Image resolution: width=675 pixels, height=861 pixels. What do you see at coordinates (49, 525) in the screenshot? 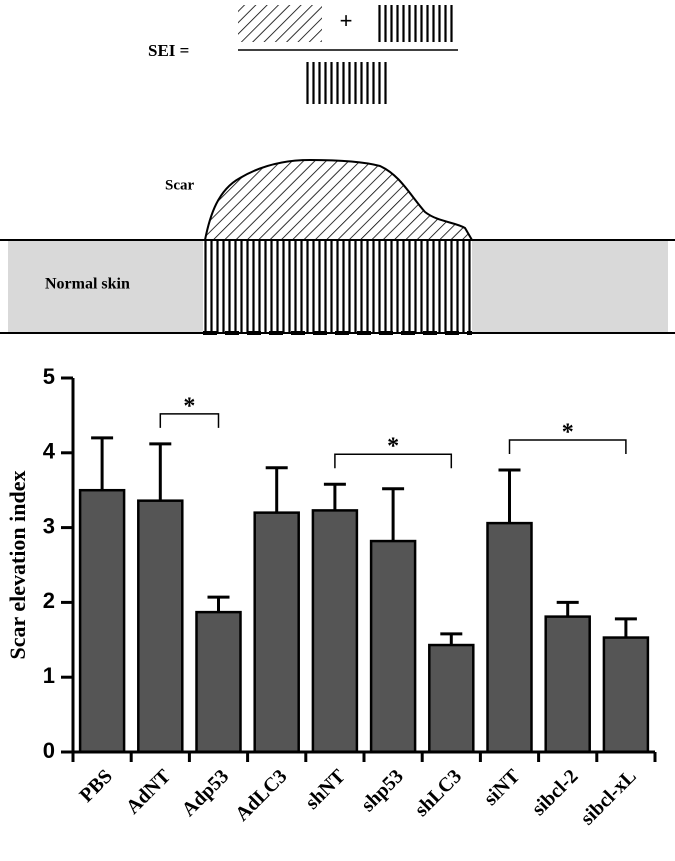
I see `y-tick-label: 3` at bounding box center [49, 525].